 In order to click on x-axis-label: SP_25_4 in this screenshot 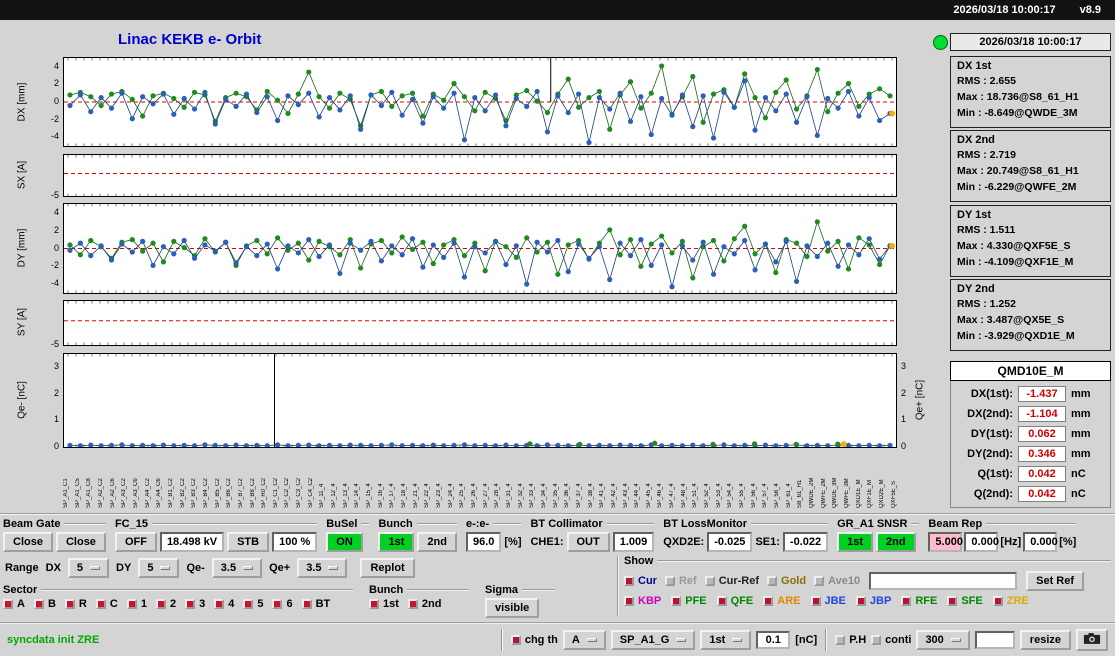, I will do `click(462, 495)`.